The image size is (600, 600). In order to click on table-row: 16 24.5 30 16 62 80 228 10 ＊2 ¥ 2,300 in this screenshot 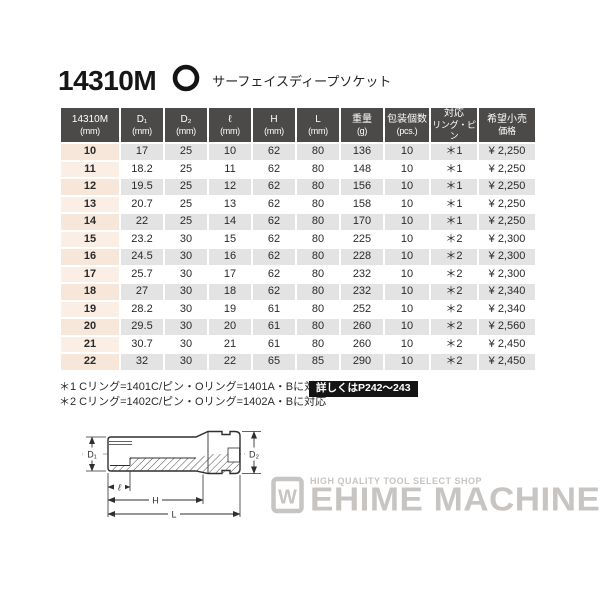, I will do `click(298, 257)`.